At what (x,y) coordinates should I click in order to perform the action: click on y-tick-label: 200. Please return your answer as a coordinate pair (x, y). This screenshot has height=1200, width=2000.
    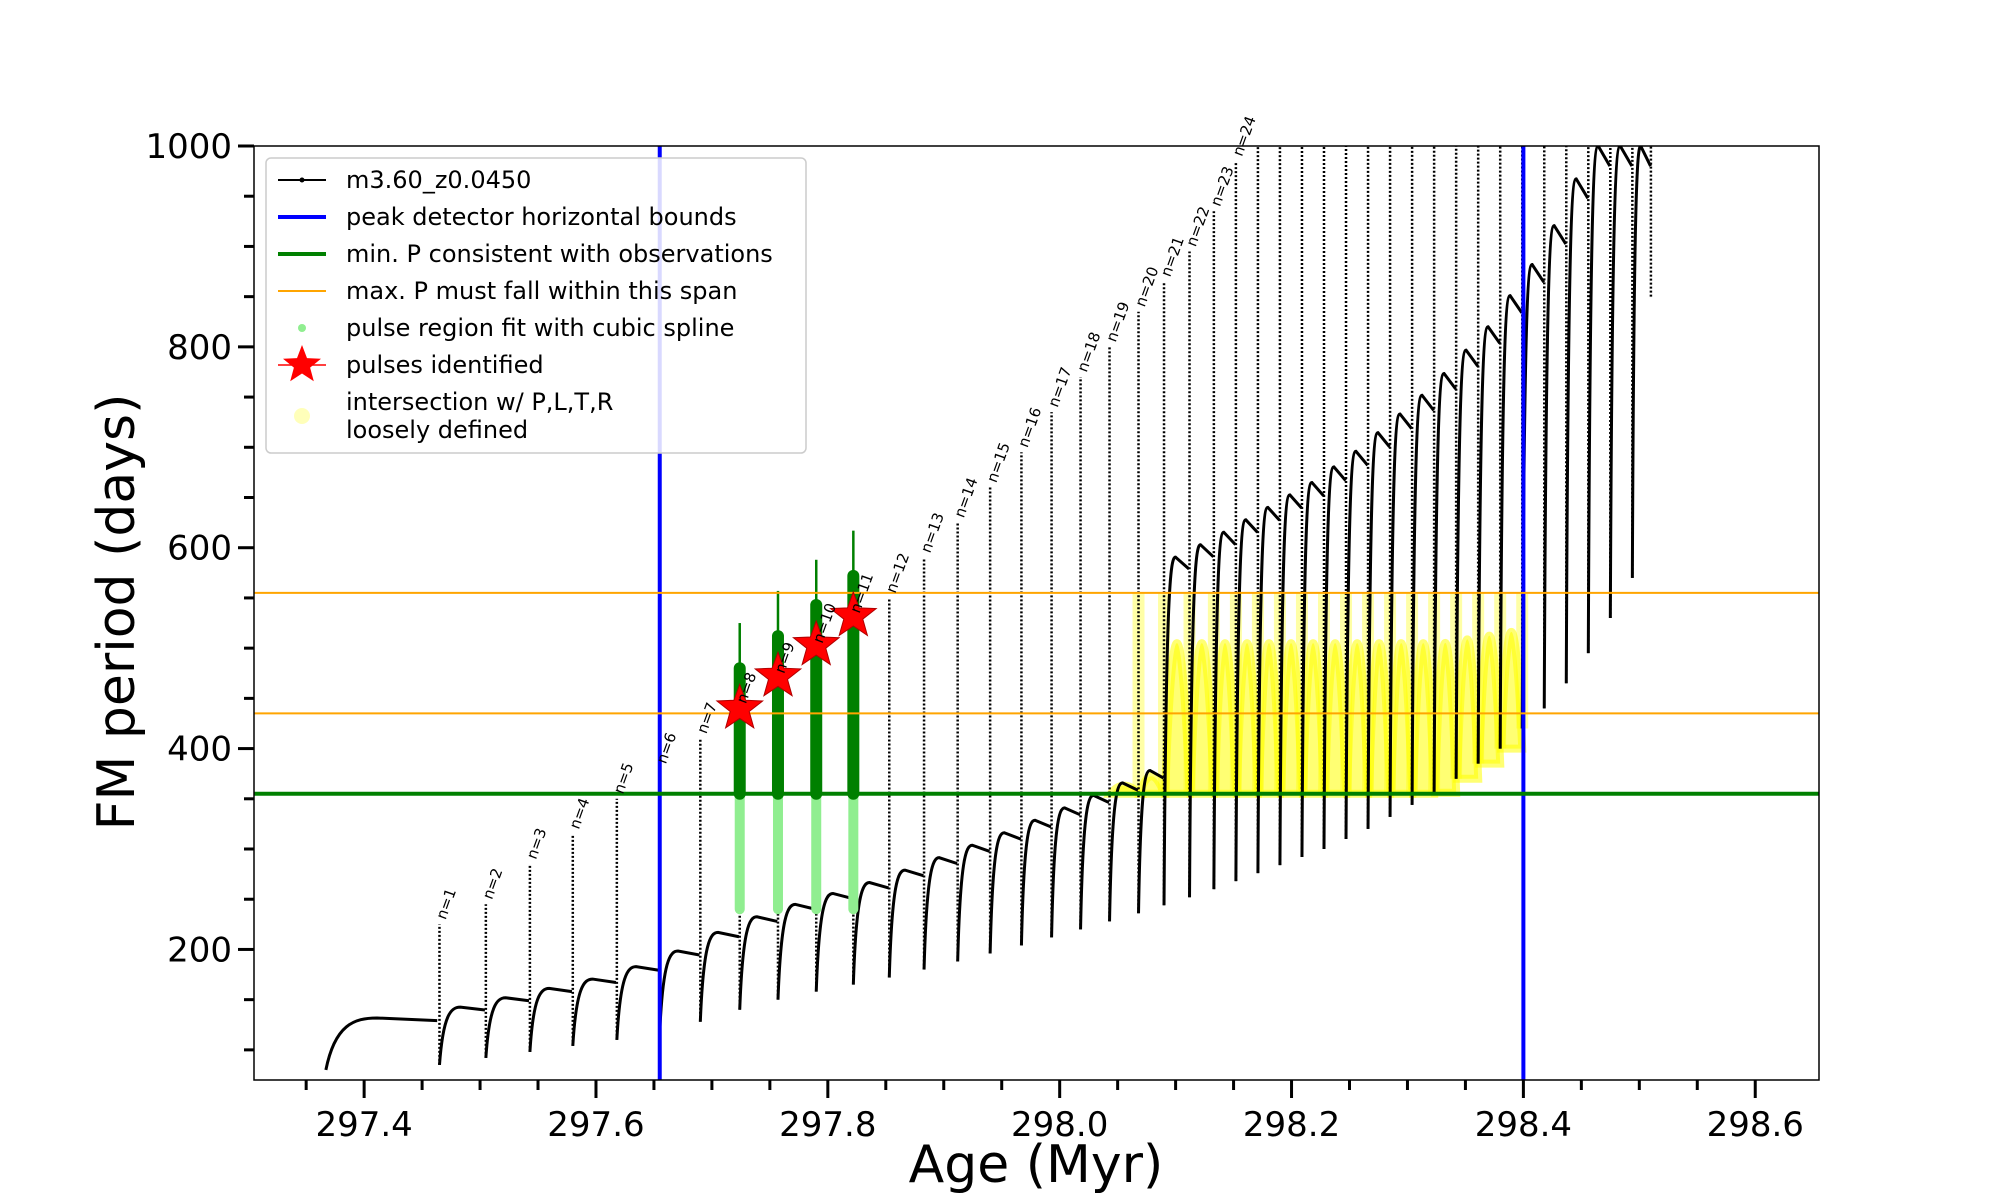
    Looking at the image, I should click on (199, 950).